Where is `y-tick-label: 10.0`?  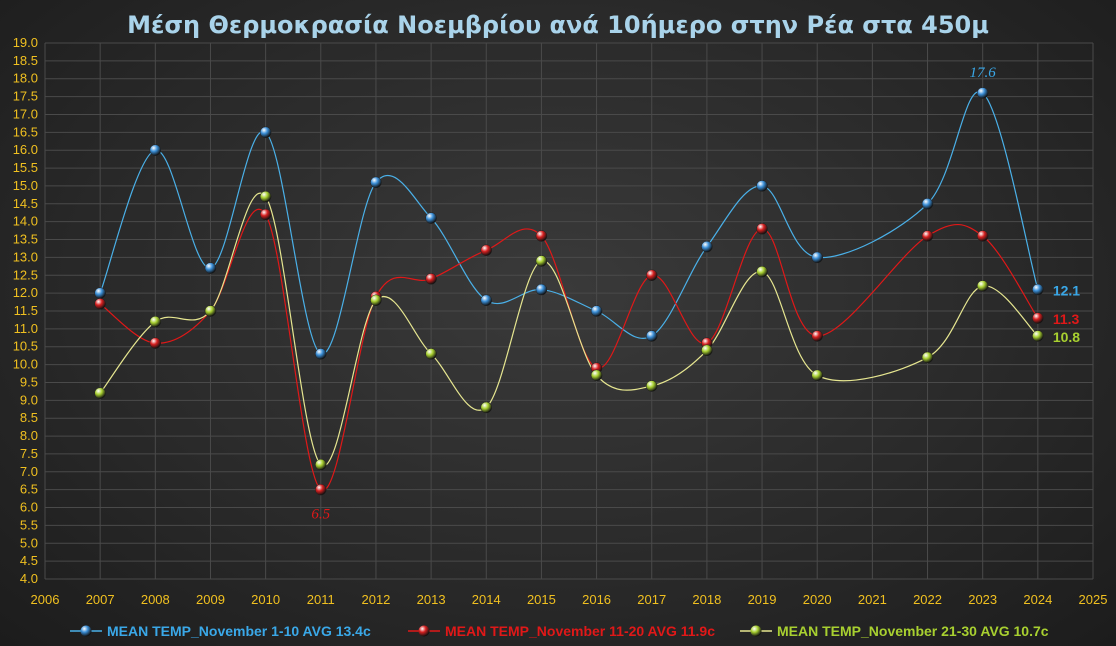 y-tick-label: 10.0 is located at coordinates (25, 364).